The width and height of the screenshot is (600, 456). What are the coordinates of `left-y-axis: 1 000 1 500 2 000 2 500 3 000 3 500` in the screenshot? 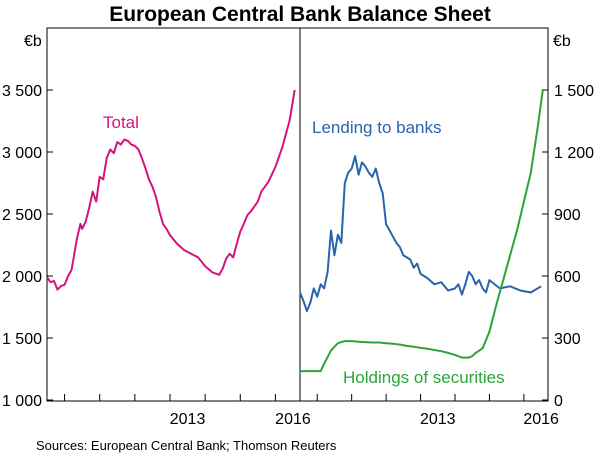 It's located at (27, 246).